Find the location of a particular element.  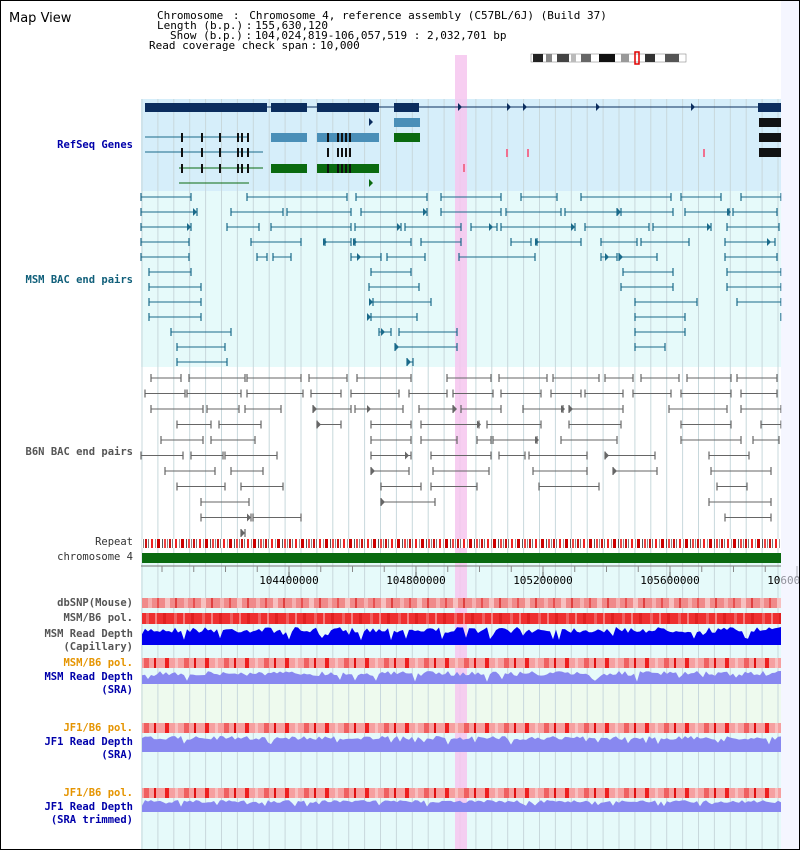

repeat-label: Repeat is located at coordinates (114, 542).